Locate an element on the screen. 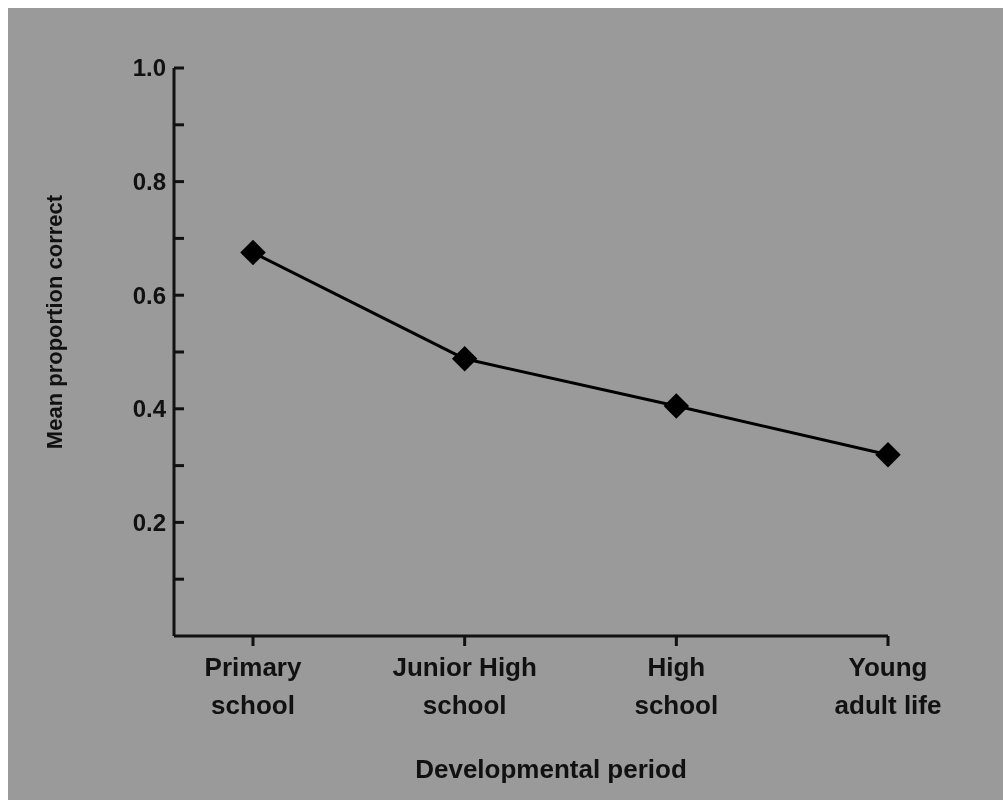 The height and width of the screenshot is (800, 1003). y-tick-label: 0.8 is located at coordinates (149, 181).